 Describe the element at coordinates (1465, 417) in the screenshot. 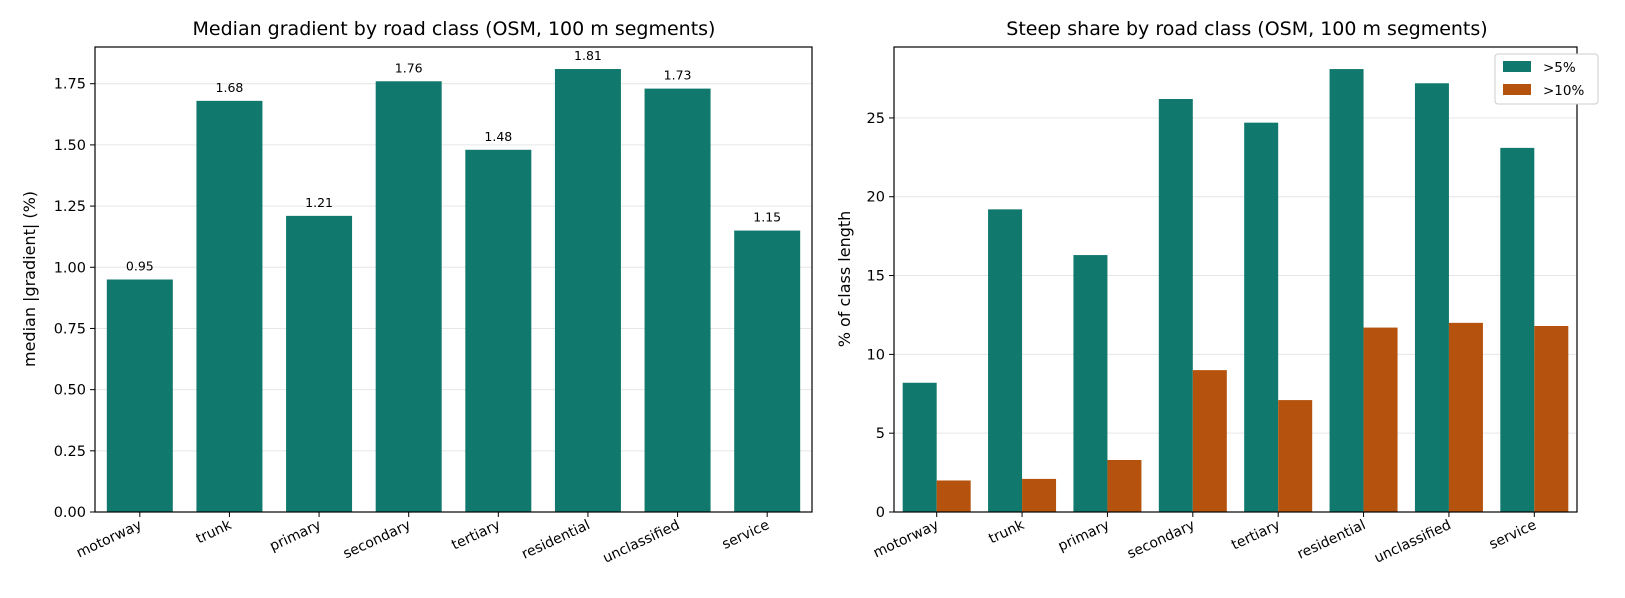

I see `bar-gt10-unclassified` at that location.